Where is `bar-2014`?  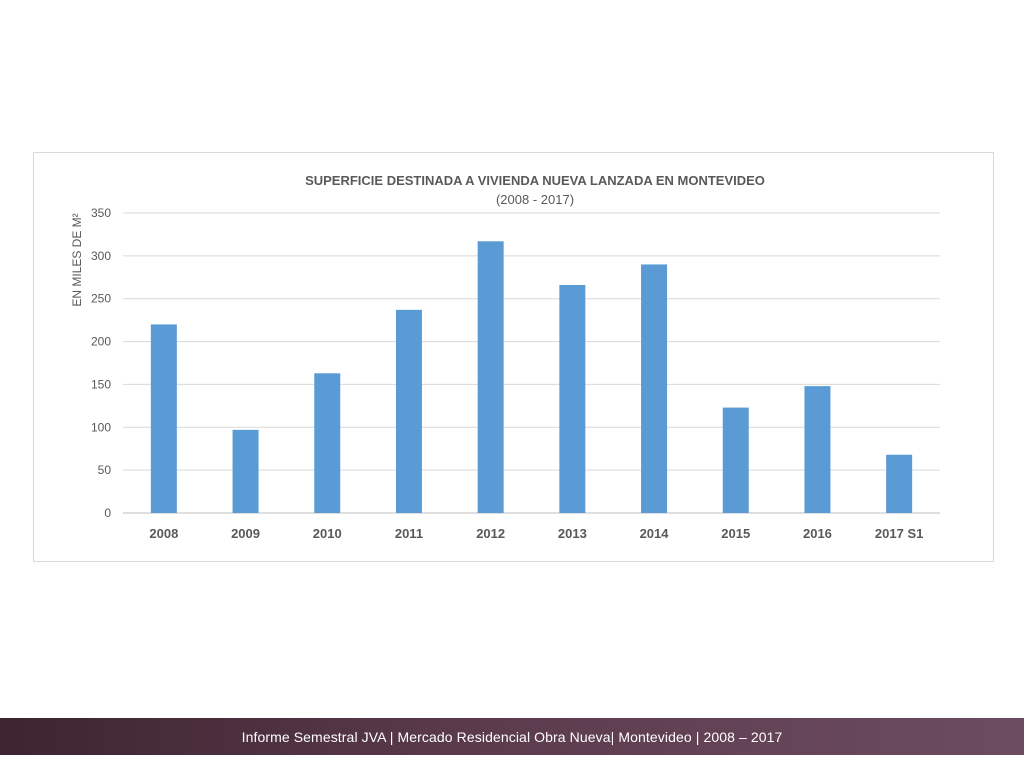
bar-2014 is located at coordinates (654, 388).